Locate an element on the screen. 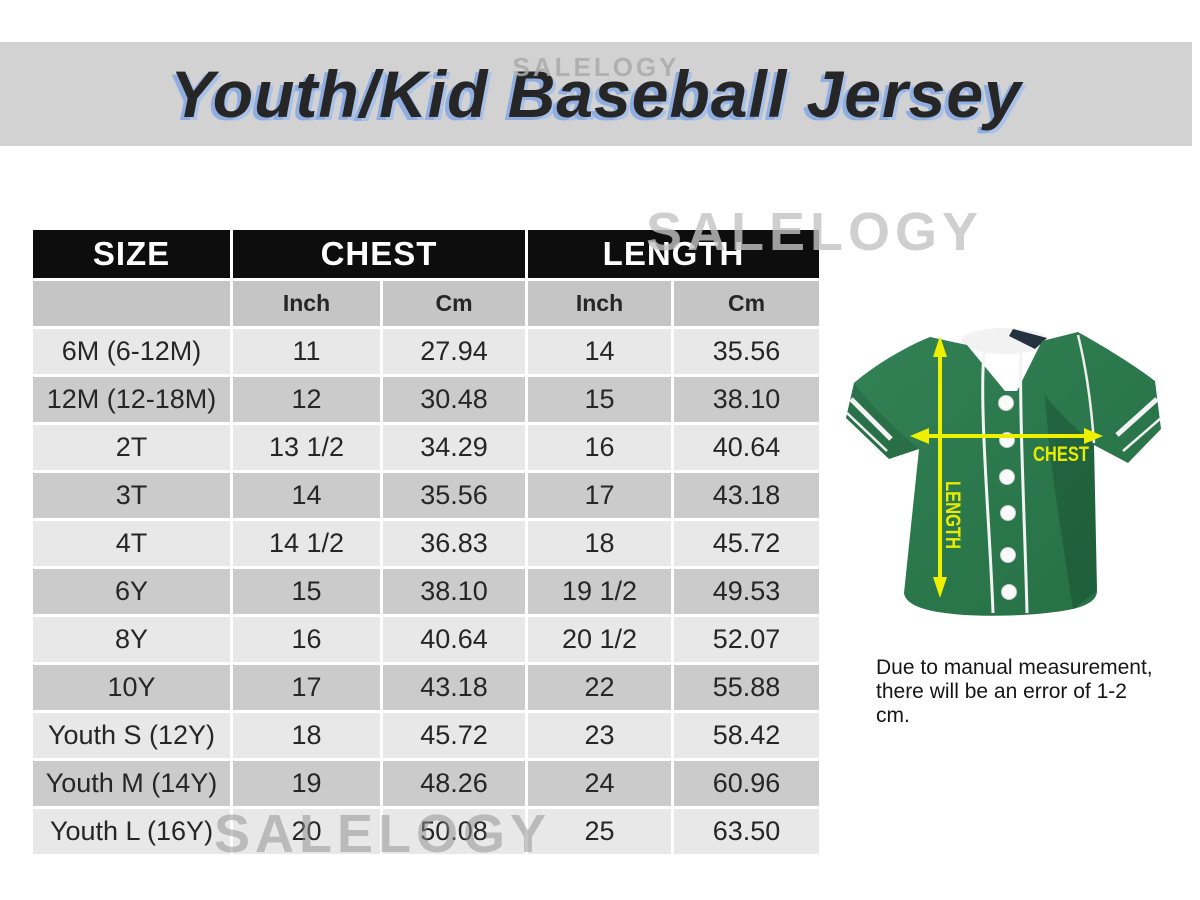  measurement-note-line2: there will be an error of 1-2 cm. is located at coordinates (1001, 703).